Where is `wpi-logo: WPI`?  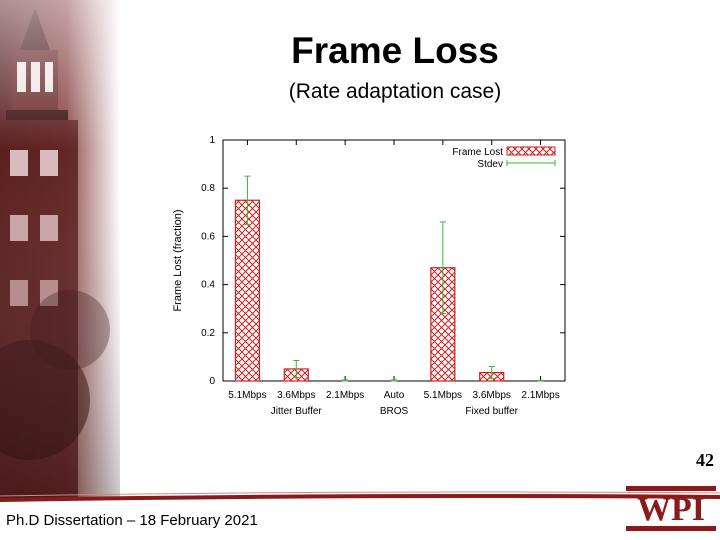
wpi-logo: WPI is located at coordinates (671, 508).